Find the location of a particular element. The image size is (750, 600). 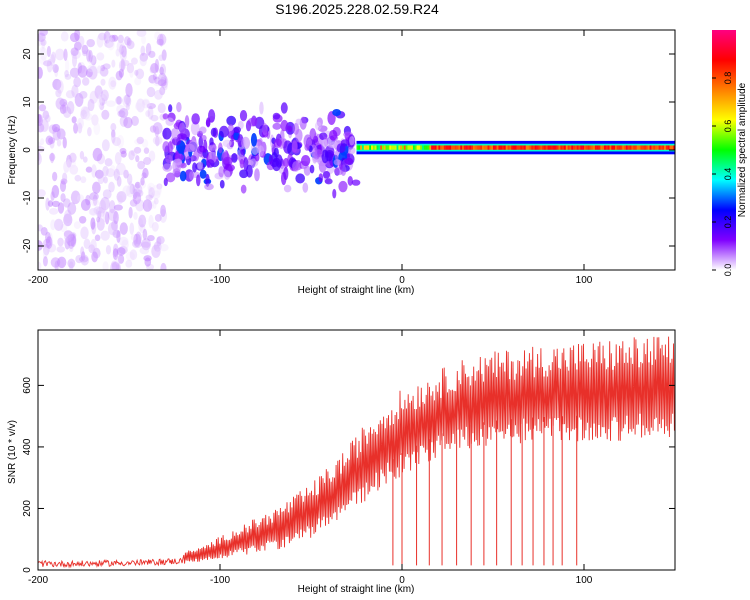

x-tick-label: -200 is located at coordinates (38, 580).